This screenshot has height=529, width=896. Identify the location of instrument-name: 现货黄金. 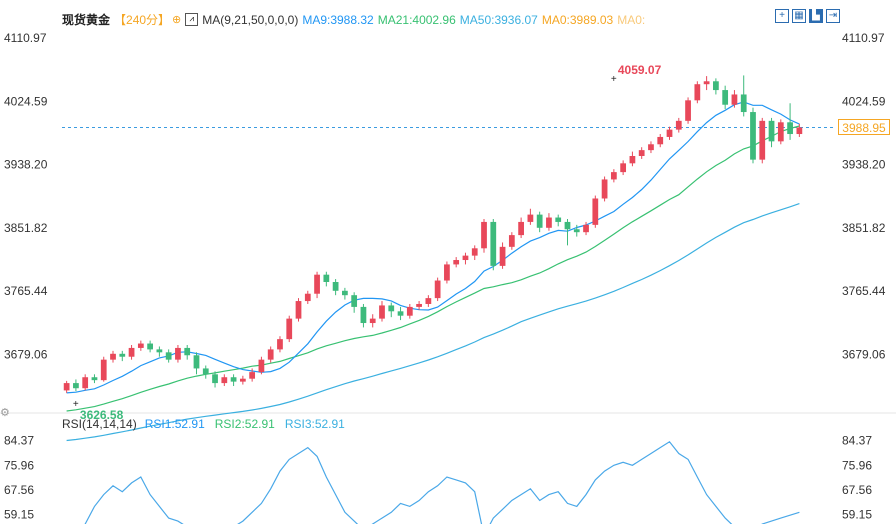
(86, 20).